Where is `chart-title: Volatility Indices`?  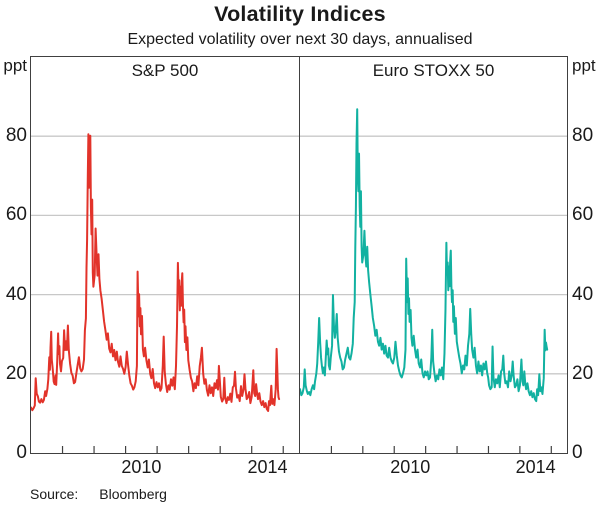
chart-title: Volatility Indices is located at coordinates (300, 14).